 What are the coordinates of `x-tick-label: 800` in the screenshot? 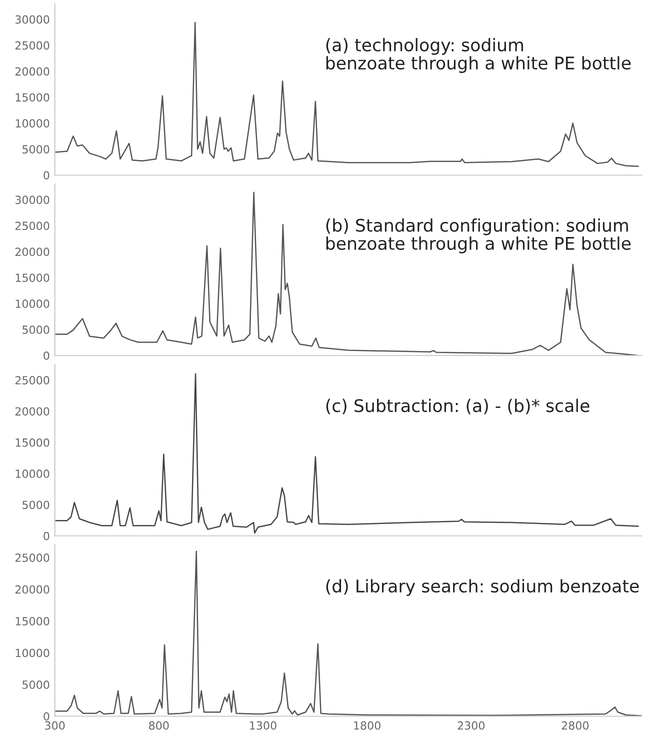 It's located at (159, 725).